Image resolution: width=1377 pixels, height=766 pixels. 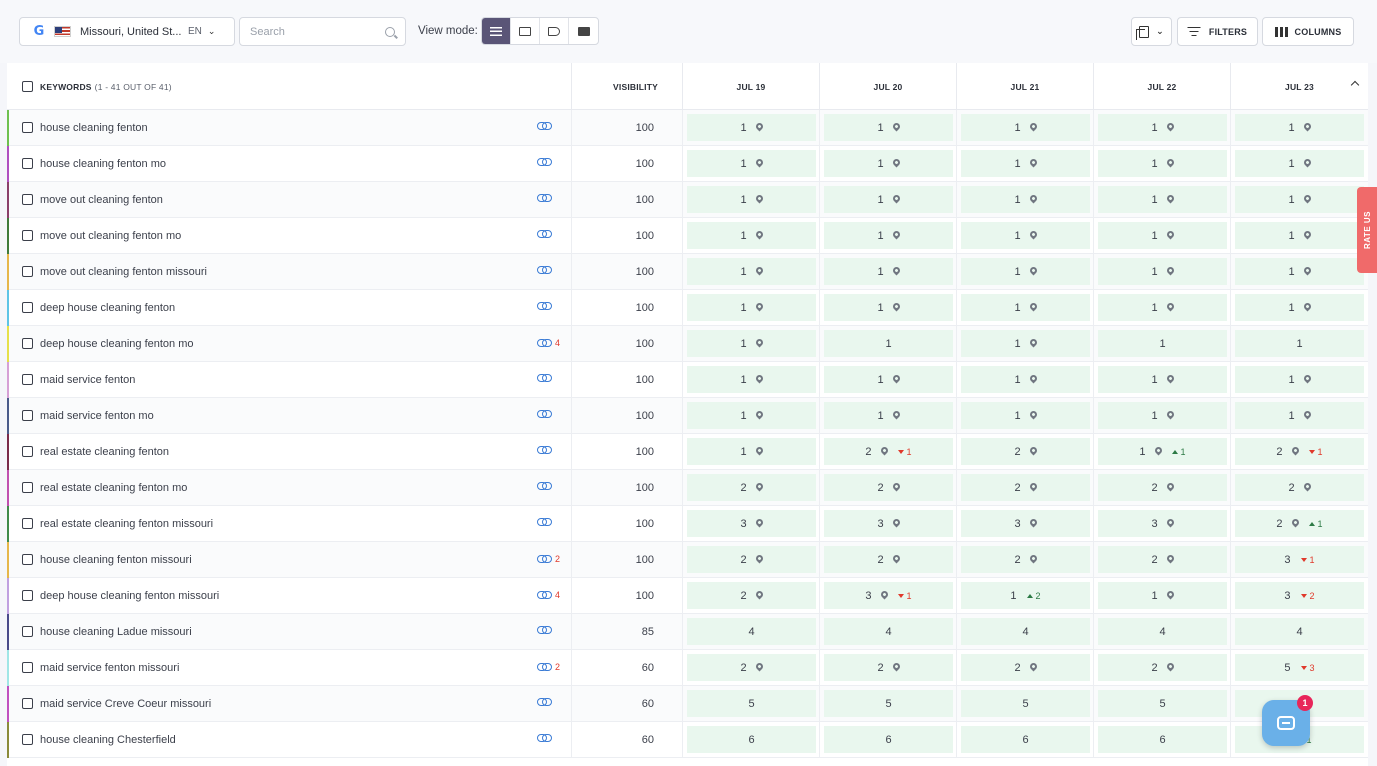 What do you see at coordinates (88, 379) in the screenshot?
I see `keyword-text: maid service fenton` at bounding box center [88, 379].